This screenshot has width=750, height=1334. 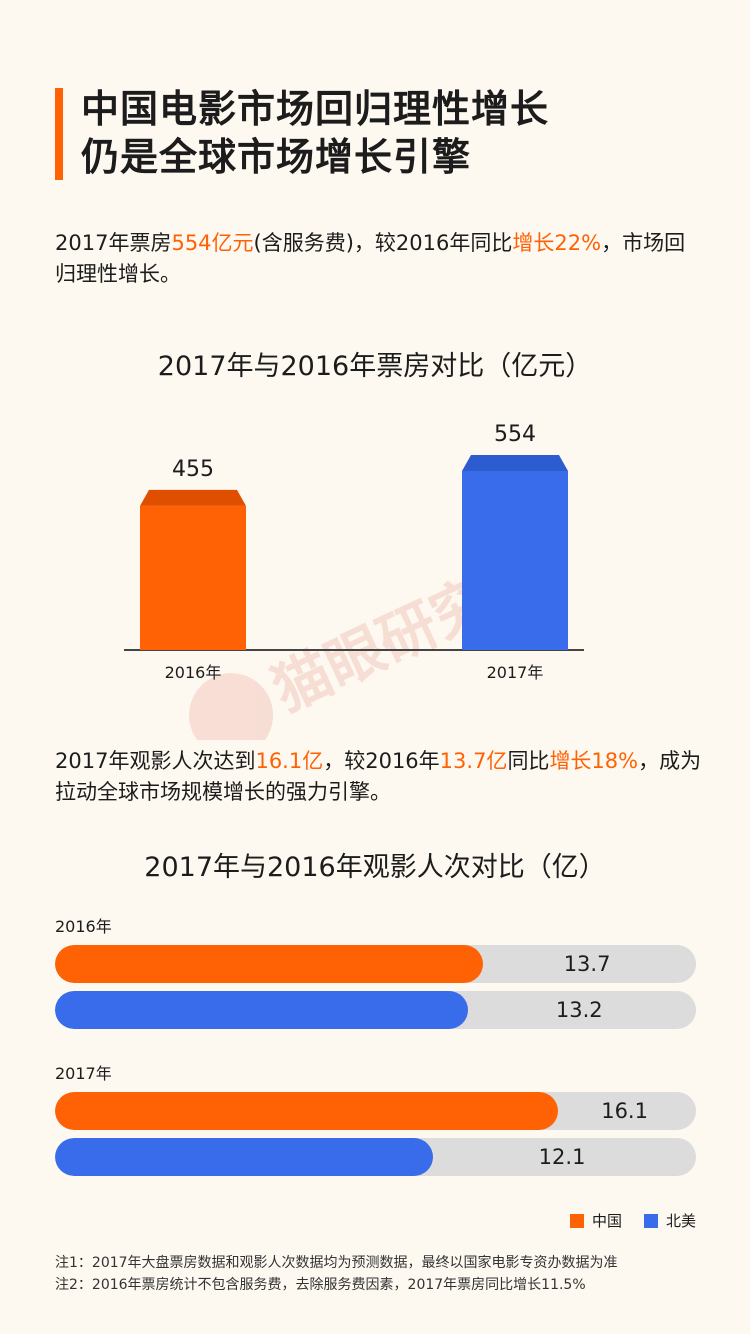 What do you see at coordinates (375, 366) in the screenshot?
I see `box-office-chart-title: 2017年与2016年票房对比（亿元）` at bounding box center [375, 366].